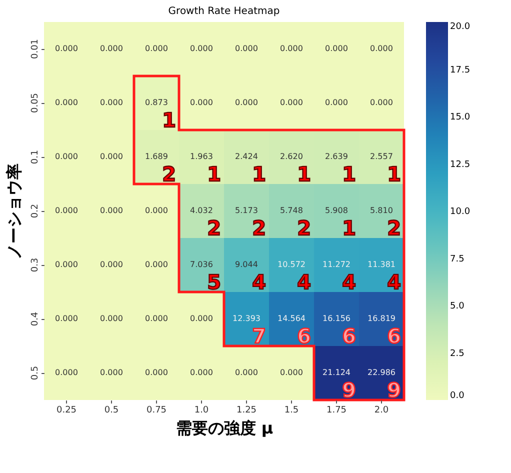 This screenshot has height=473, width=511. Describe the element at coordinates (291, 210) in the screenshot. I see `data-label: 5.748` at that location.